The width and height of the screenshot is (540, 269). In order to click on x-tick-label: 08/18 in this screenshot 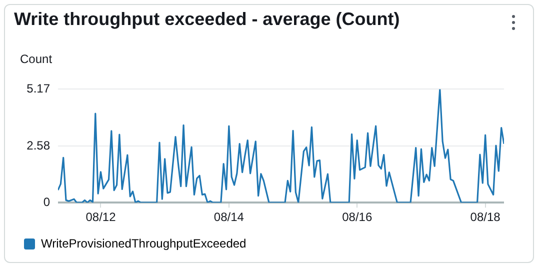, I will do `click(485, 217)`.